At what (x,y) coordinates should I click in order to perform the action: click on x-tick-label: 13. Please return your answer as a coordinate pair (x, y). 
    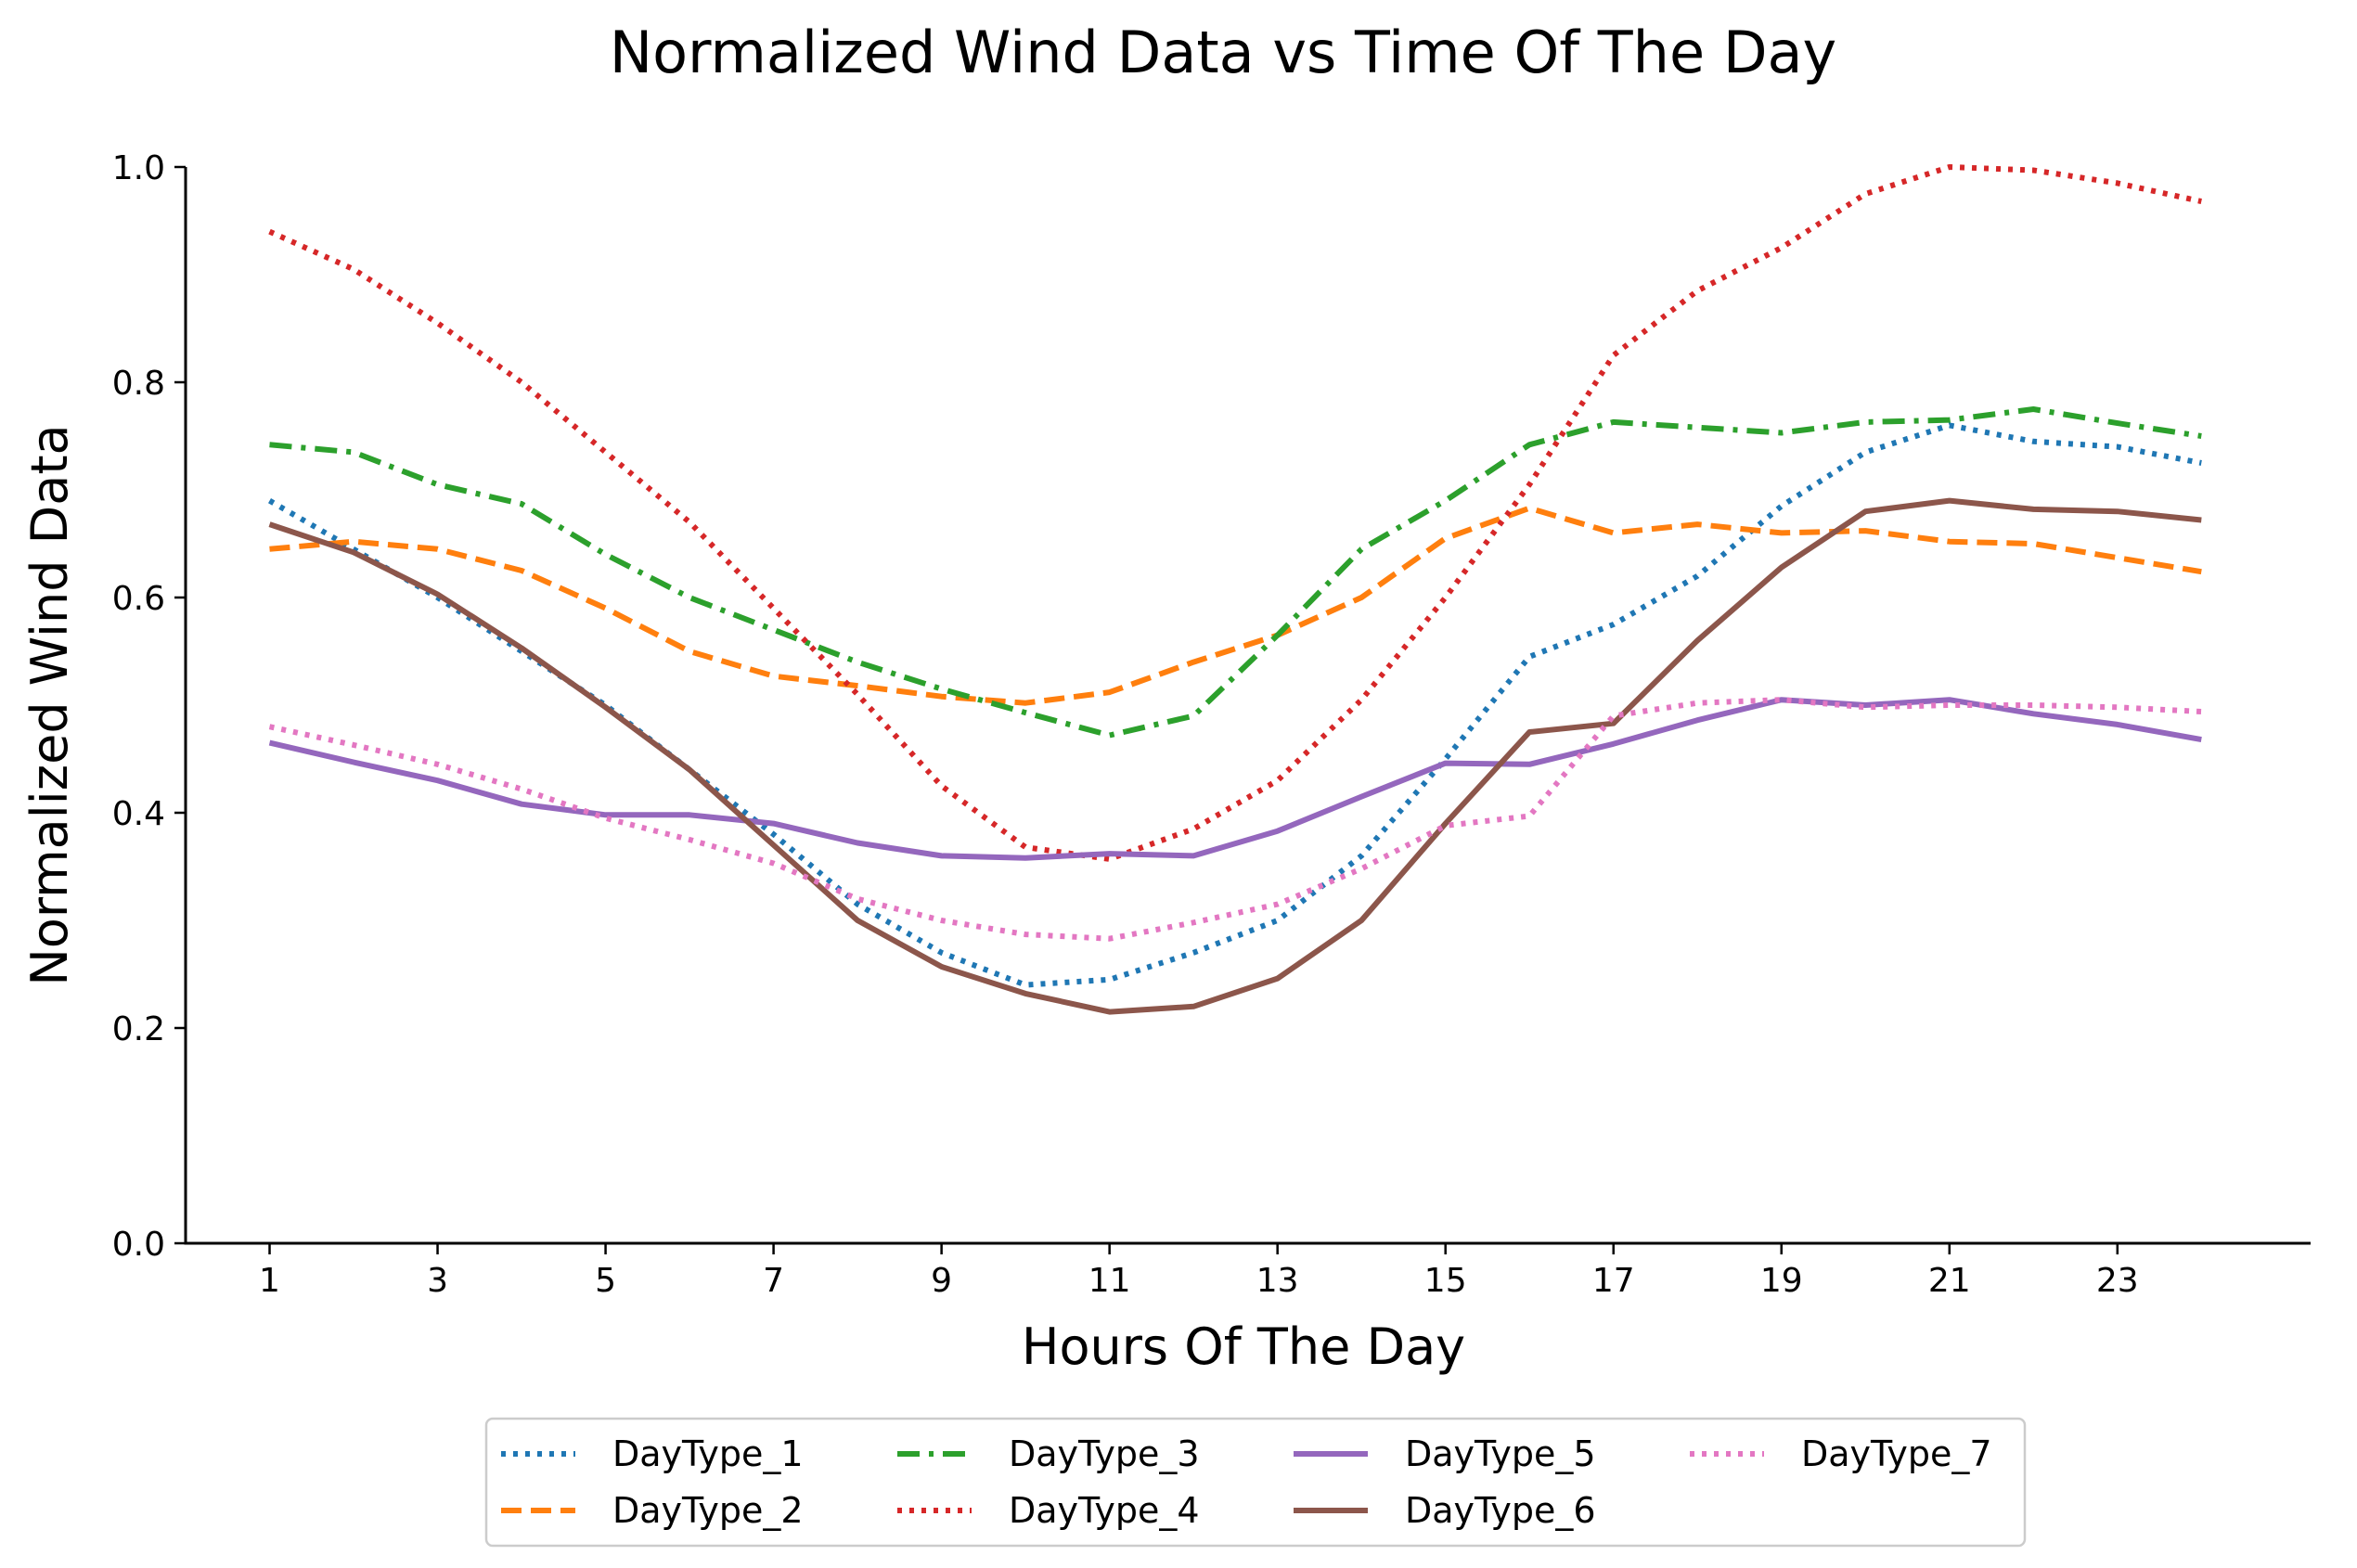
    Looking at the image, I should click on (1277, 1281).